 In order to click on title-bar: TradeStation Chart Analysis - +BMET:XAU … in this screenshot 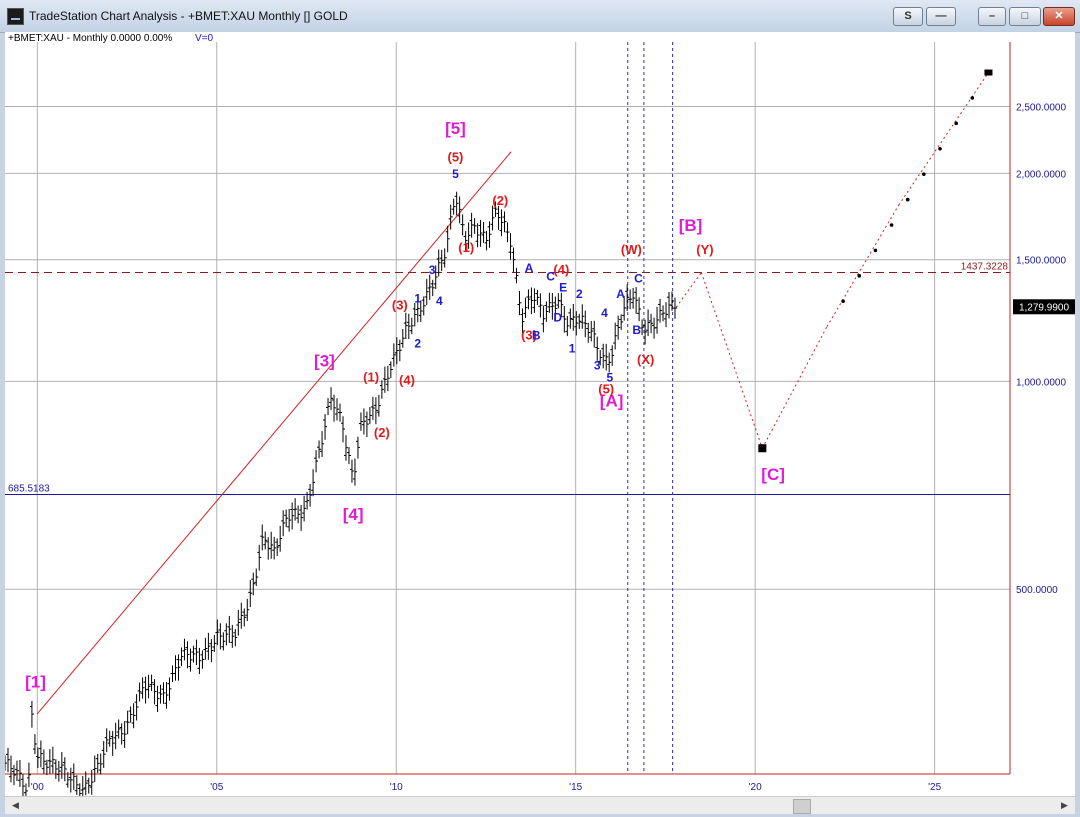, I will do `click(540, 16)`.